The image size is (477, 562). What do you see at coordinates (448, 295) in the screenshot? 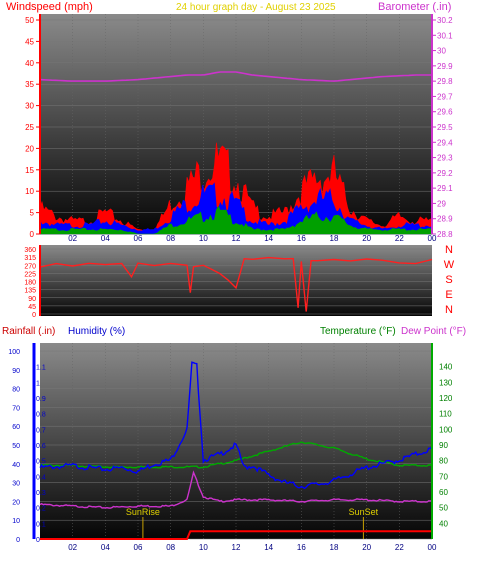
I see `compass-label: E` at bounding box center [448, 295].